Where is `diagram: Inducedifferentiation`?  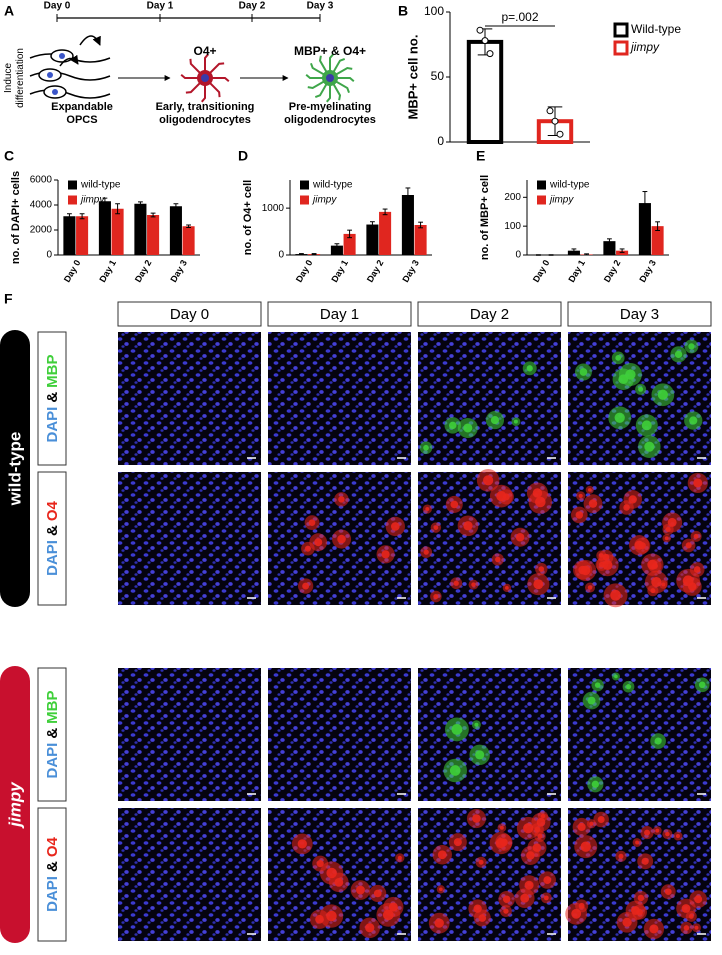
diagram: Inducedifferentiation is located at coordinates (179, 62).